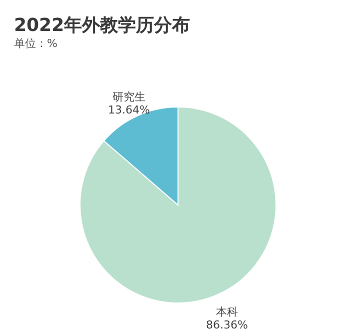 Image resolution: width=362 pixels, height=329 pixels. What do you see at coordinates (227, 323) in the screenshot?
I see `data-label: 86.36%` at bounding box center [227, 323].